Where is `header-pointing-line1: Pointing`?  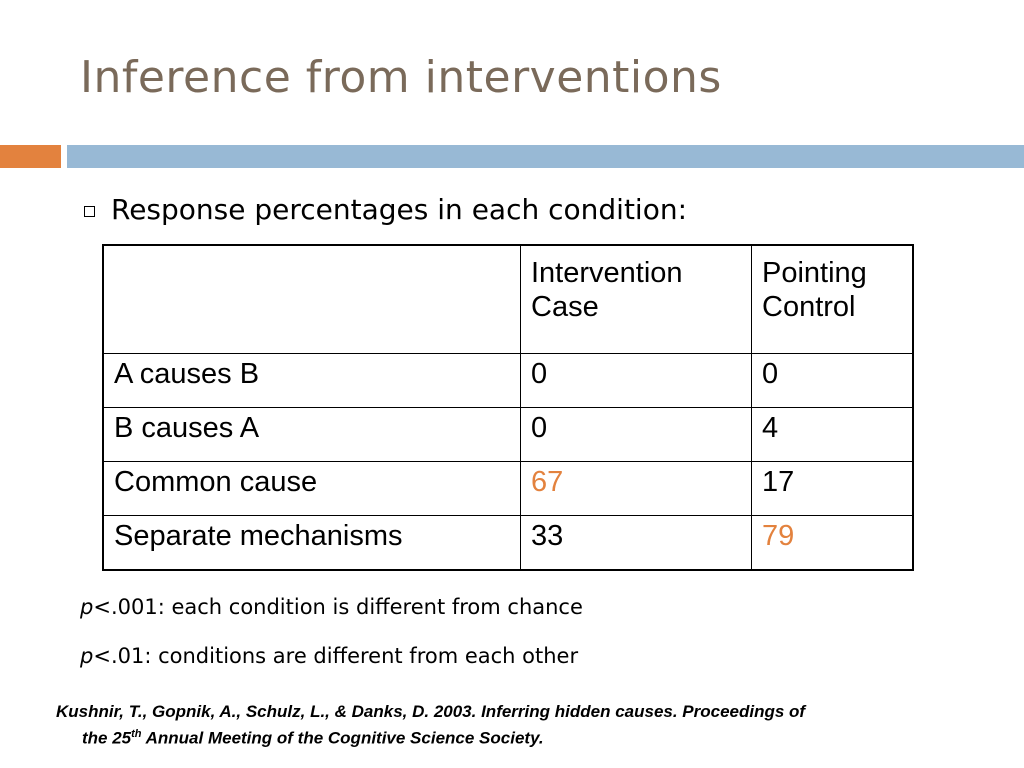
header-pointing-line1: Pointing is located at coordinates (814, 273).